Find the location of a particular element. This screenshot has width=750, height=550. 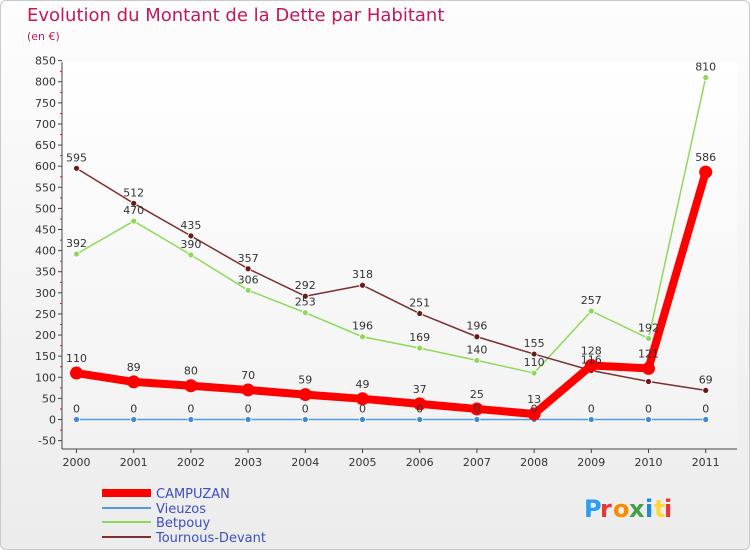

data-label: 318 is located at coordinates (362, 274).